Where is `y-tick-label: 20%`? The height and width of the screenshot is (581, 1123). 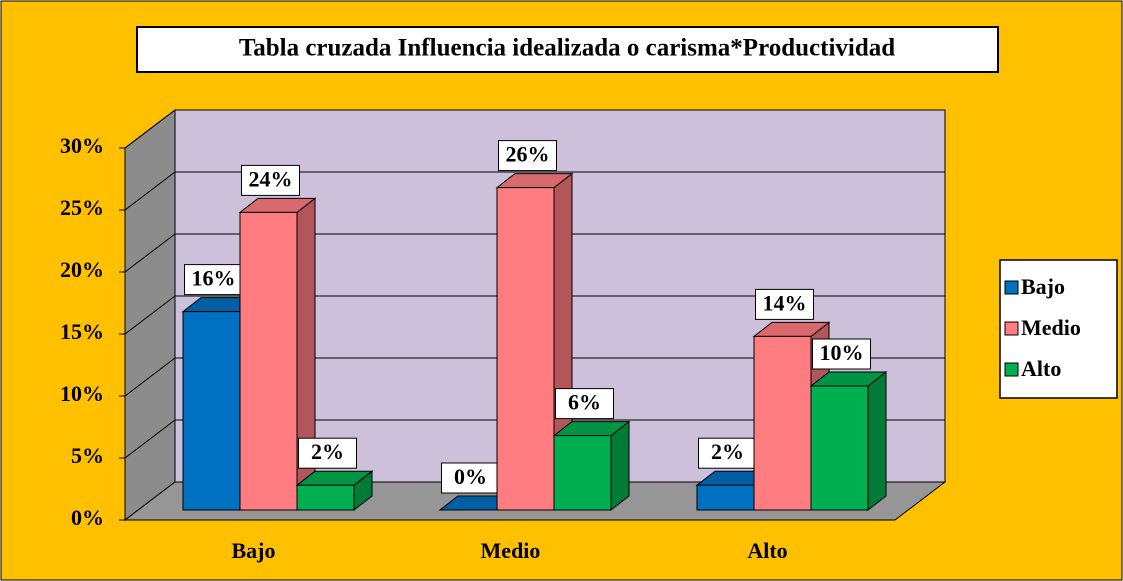 y-tick-label: 20% is located at coordinates (82, 269).